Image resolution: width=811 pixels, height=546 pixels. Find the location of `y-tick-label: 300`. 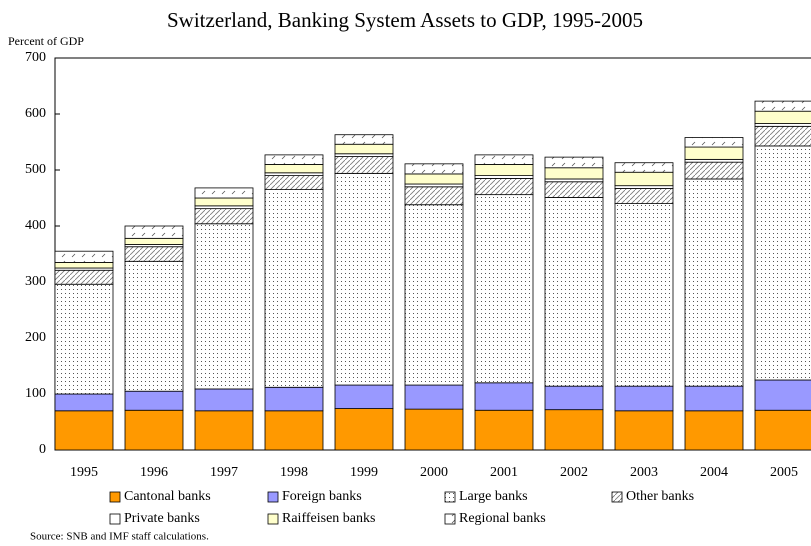

y-tick-label: 300 is located at coordinates (35, 281).